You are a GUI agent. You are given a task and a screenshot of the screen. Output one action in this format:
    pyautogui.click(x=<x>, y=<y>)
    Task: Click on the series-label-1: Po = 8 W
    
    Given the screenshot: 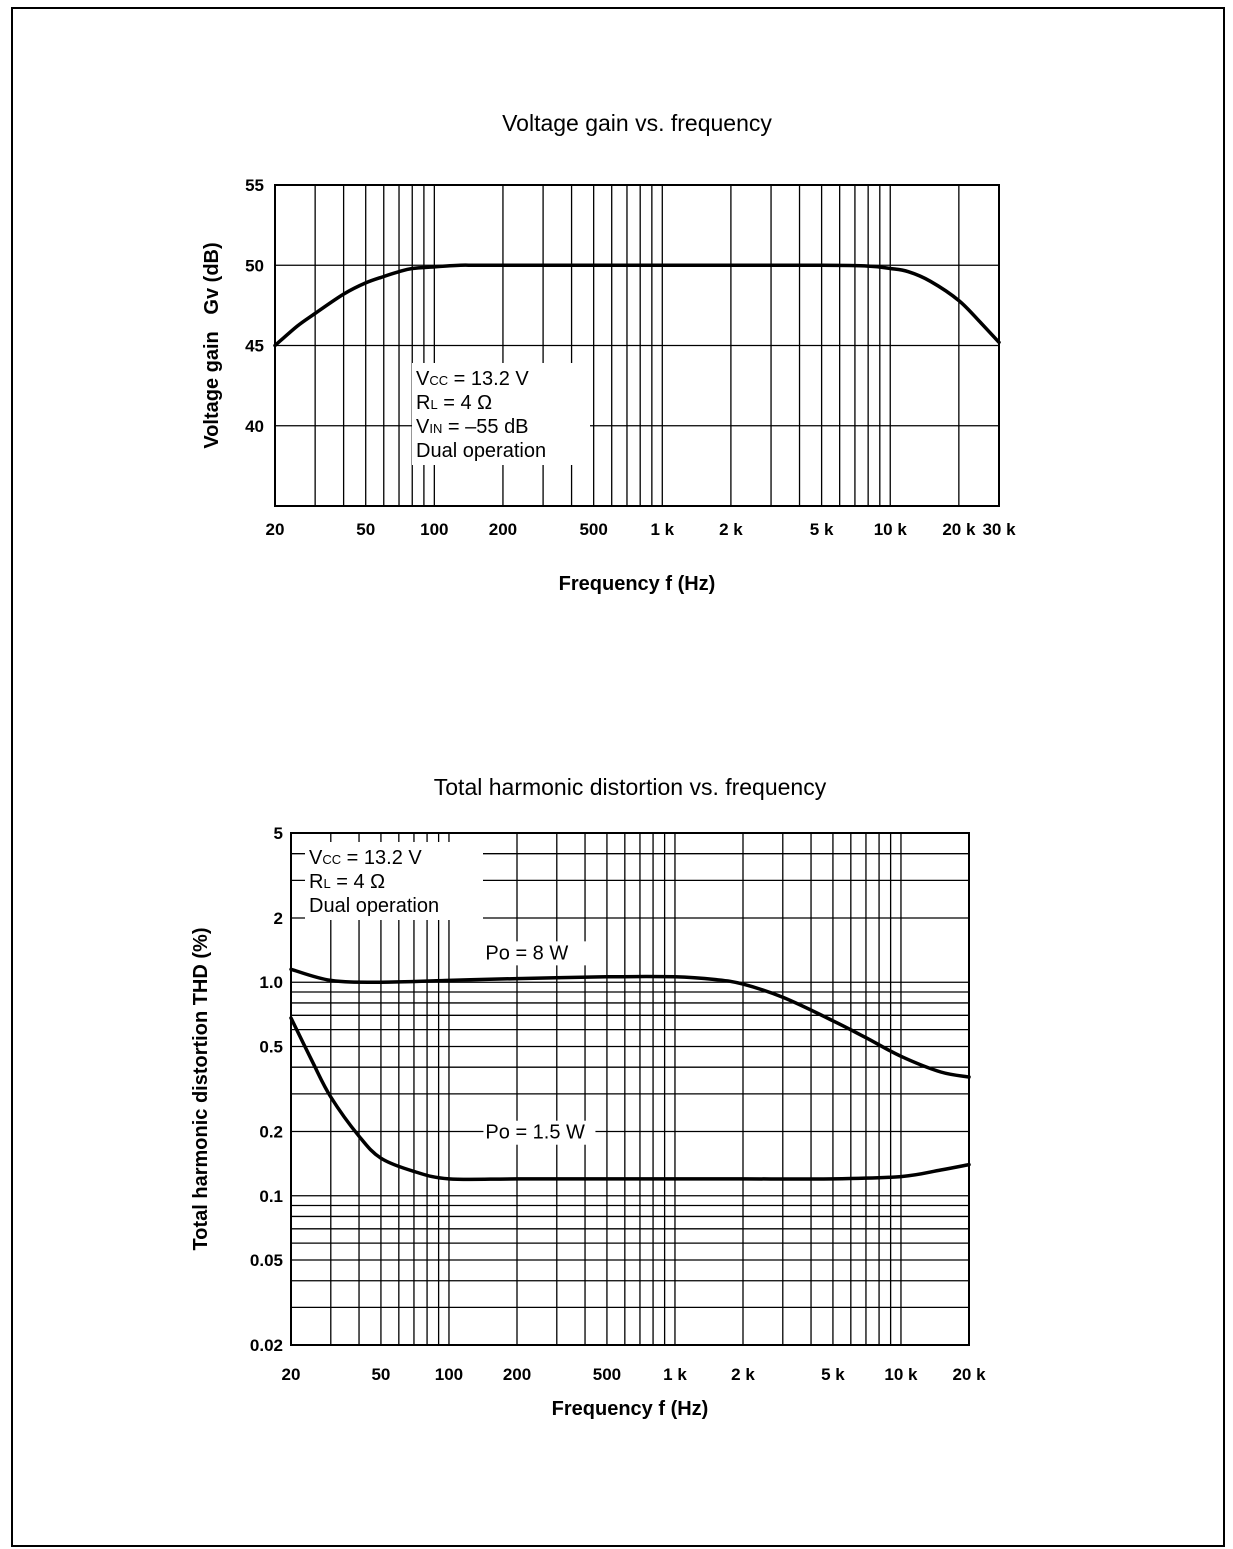 What is the action you would take?
    pyautogui.click(x=526, y=953)
    